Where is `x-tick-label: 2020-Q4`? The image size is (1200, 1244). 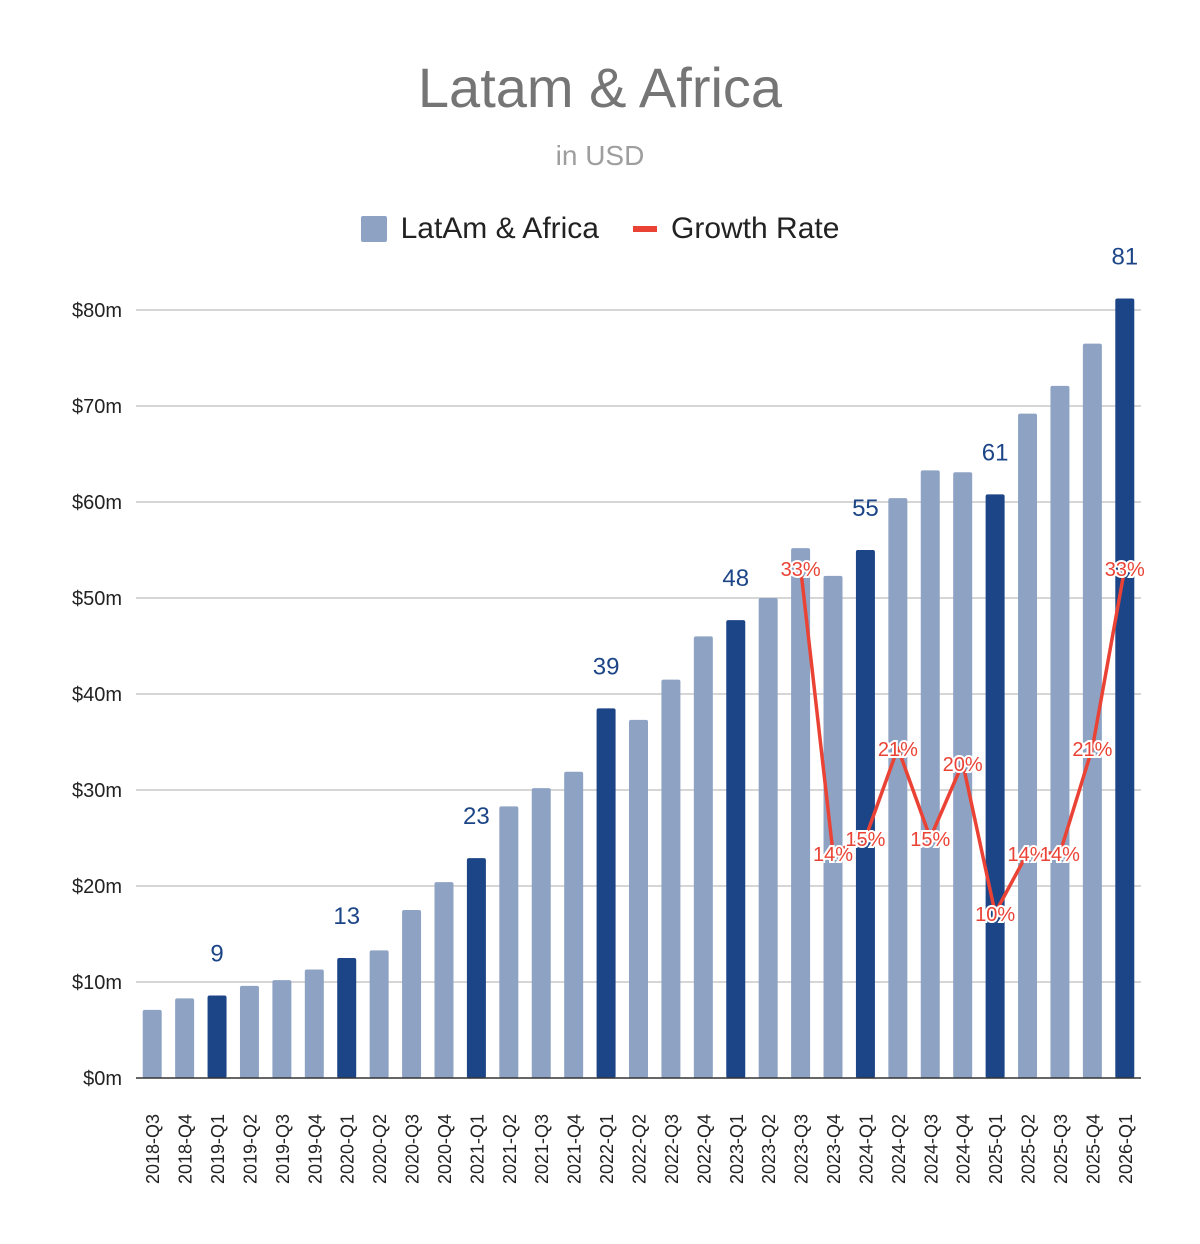
x-tick-label: 2020-Q4 is located at coordinates (445, 1149).